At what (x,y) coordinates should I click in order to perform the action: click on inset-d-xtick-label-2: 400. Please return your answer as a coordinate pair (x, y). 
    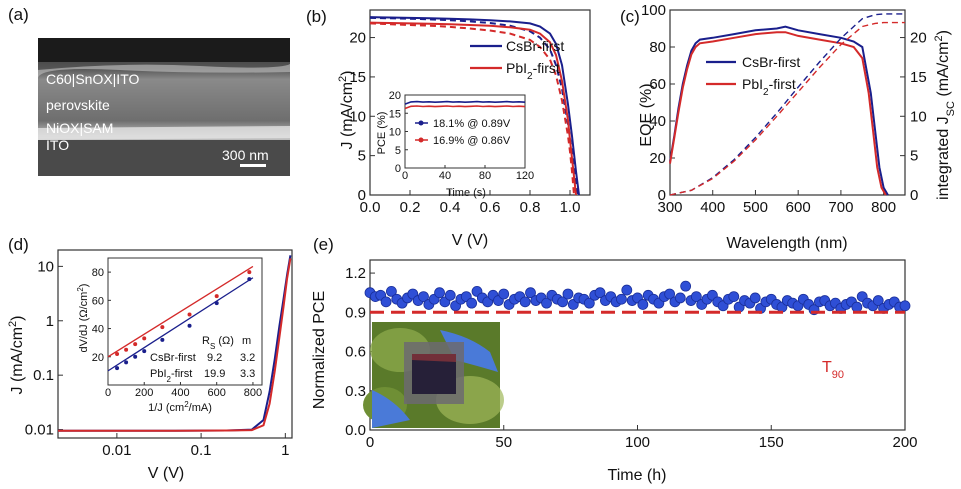
    Looking at the image, I should click on (180, 393).